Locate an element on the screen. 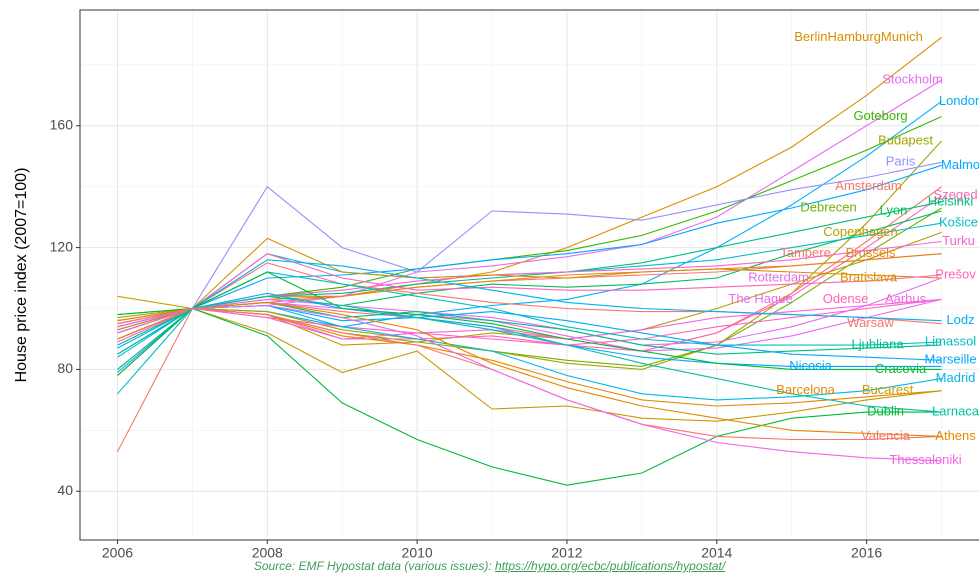 Image resolution: width=979 pixels, height=578 pixels. x-tick-label: 2012 is located at coordinates (566, 551).